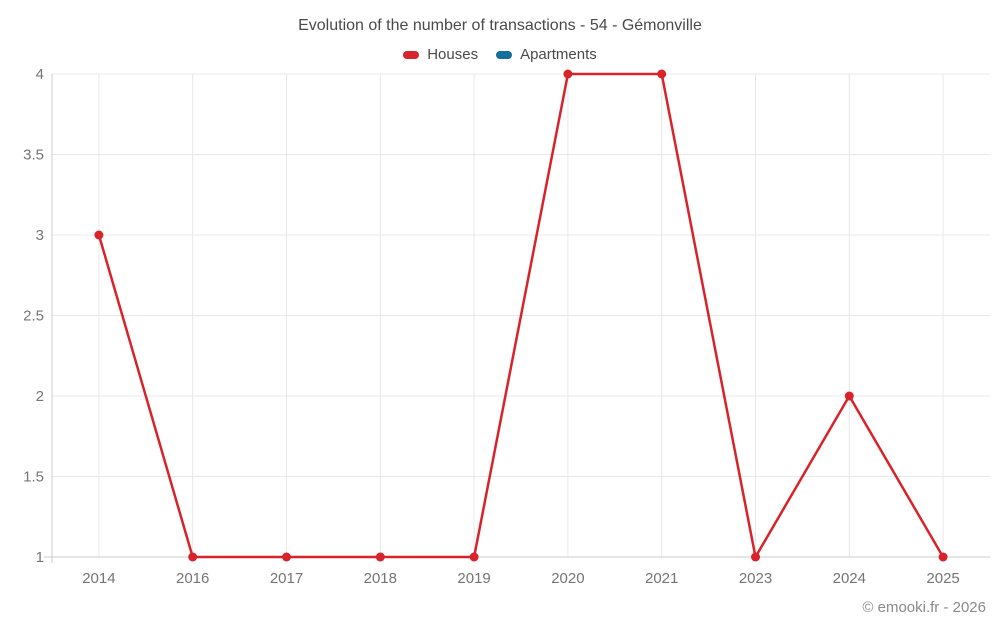  I want to click on point-houses-2025, so click(943, 557).